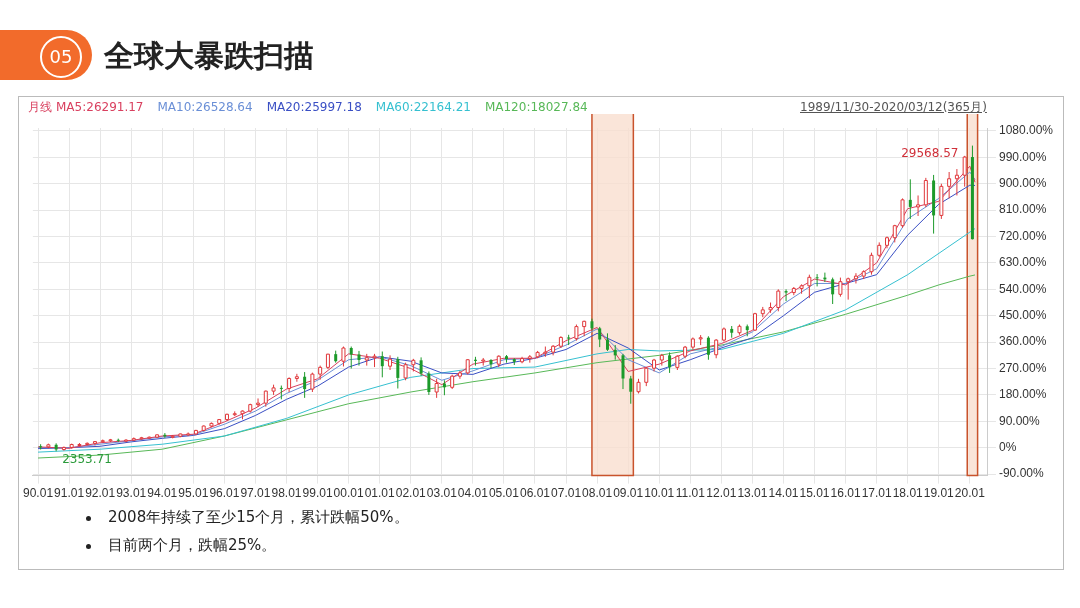  I want to click on y-tick-label: 630.00%, so click(1022, 262).